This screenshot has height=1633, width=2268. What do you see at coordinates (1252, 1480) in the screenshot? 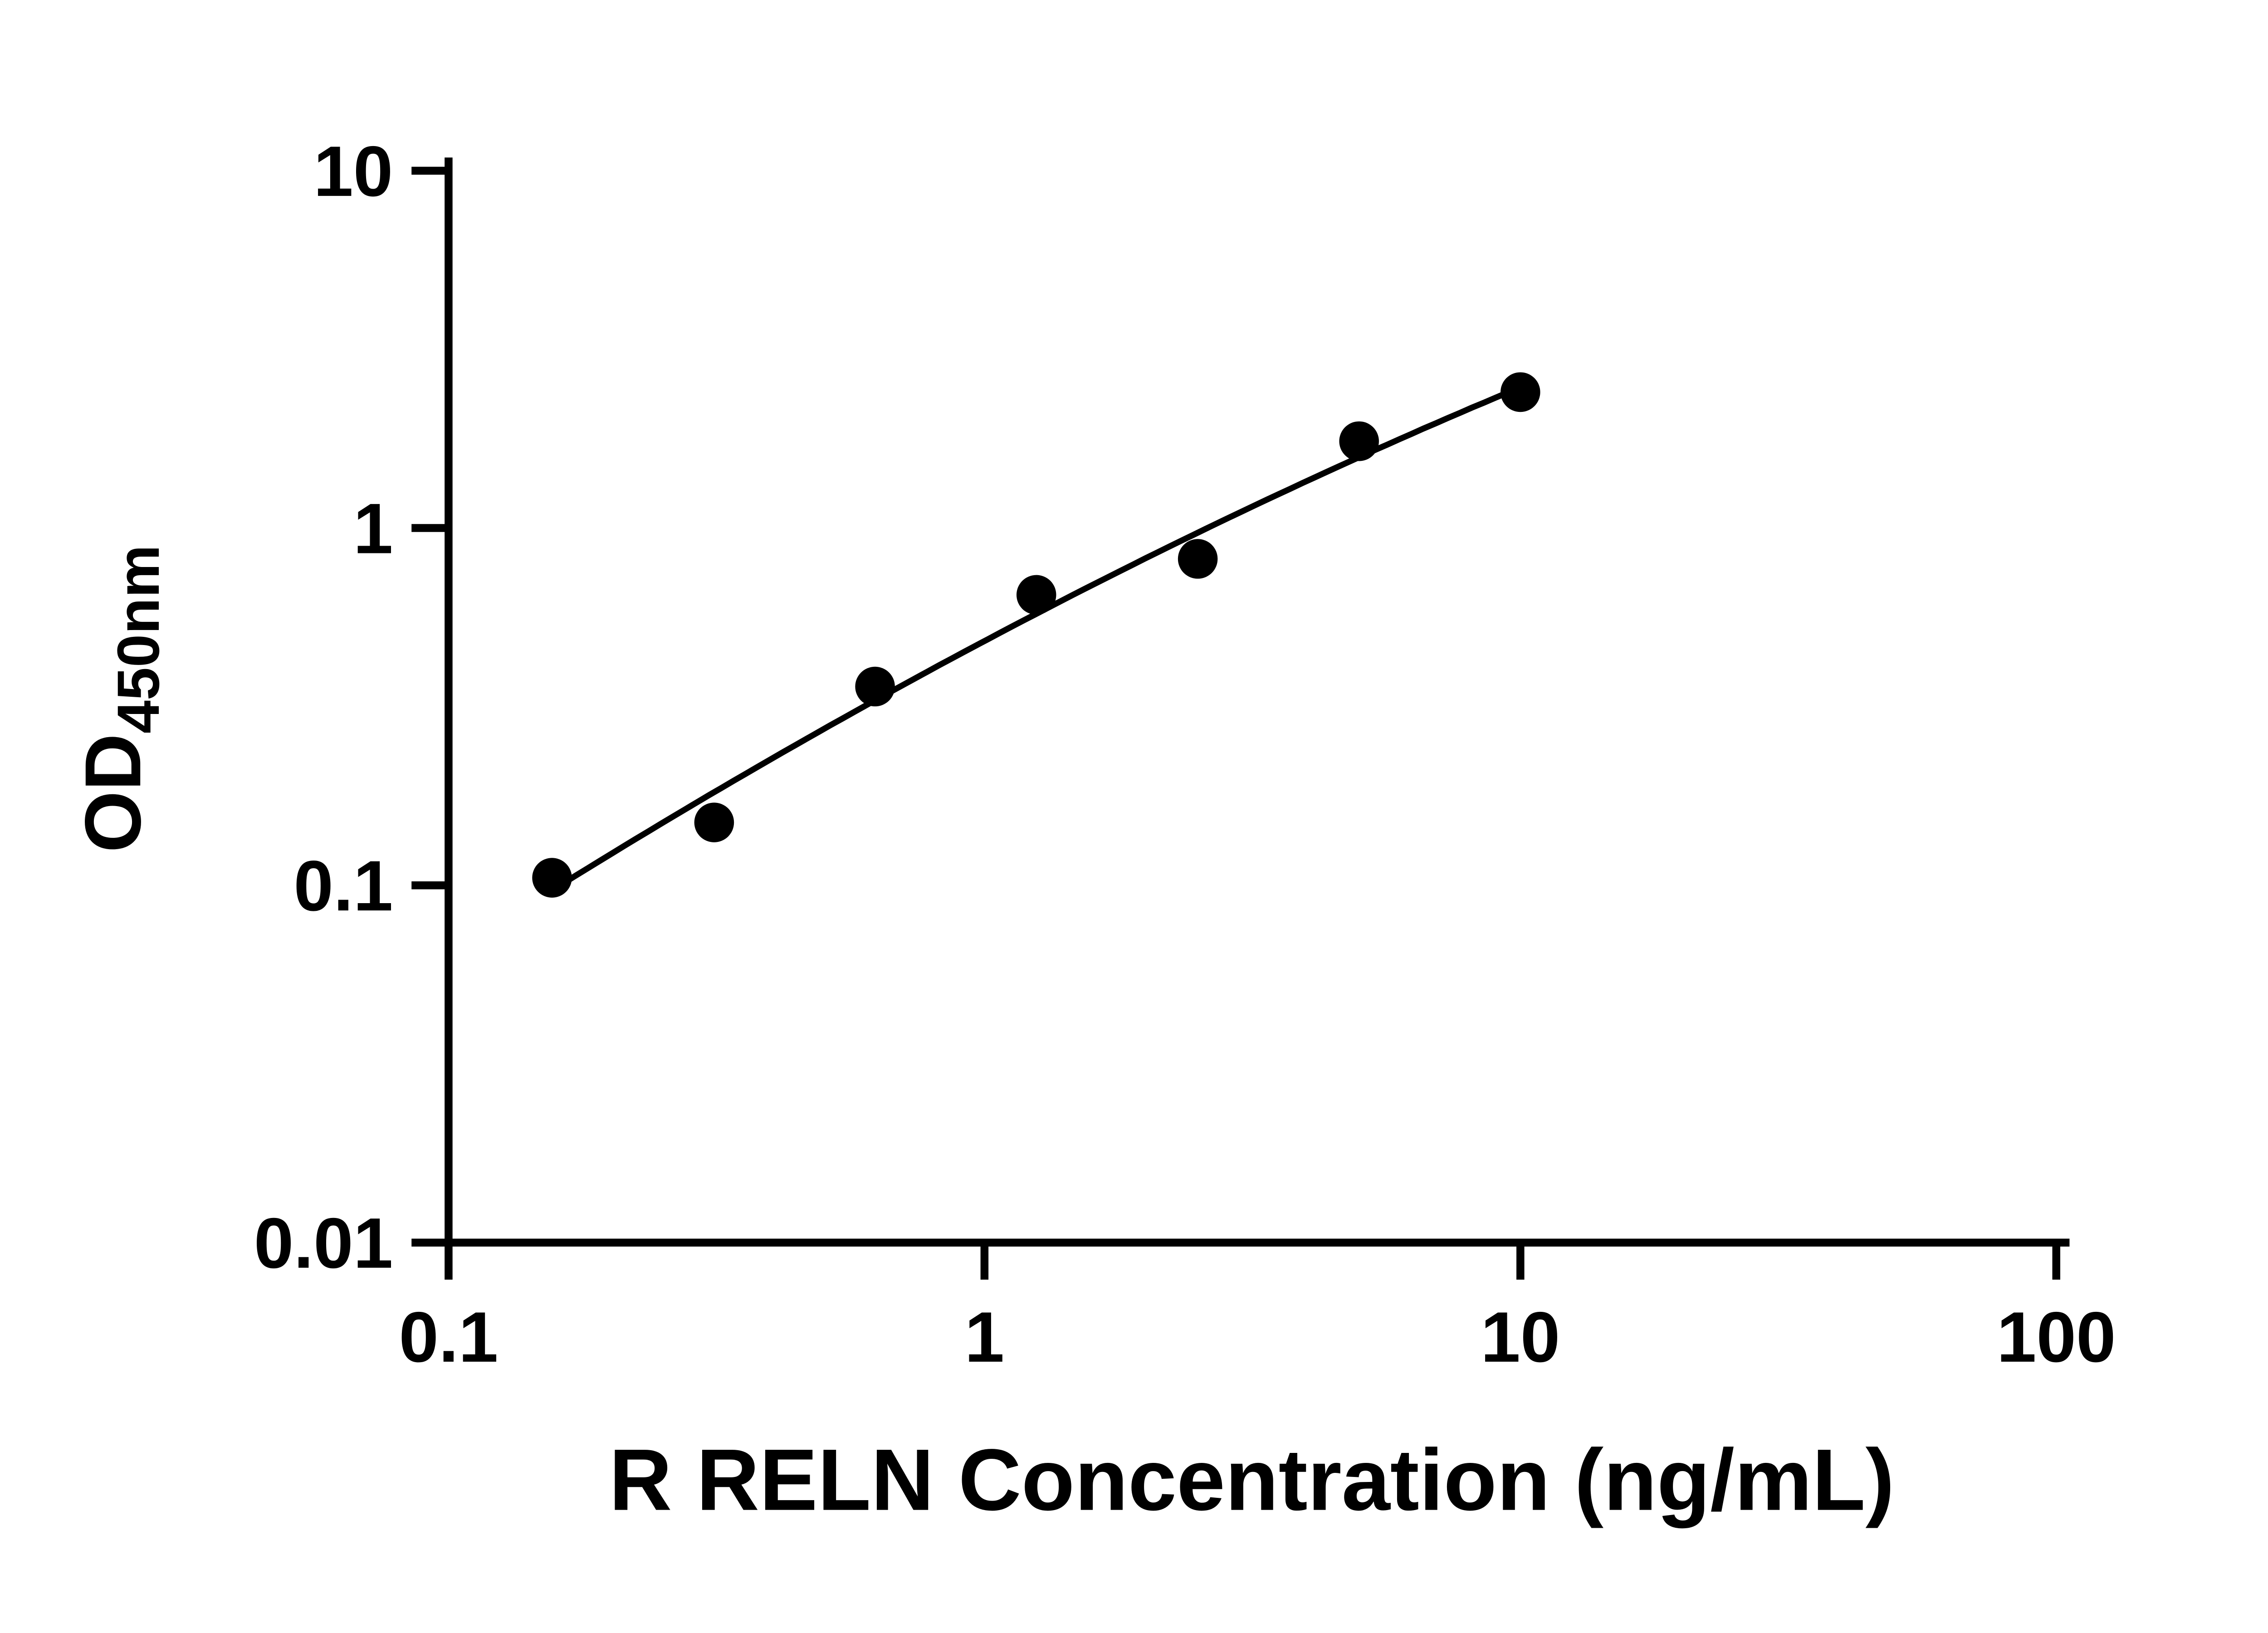
I see `x-axis-title: R RELN Concentration (ng/mL)` at bounding box center [1252, 1480].